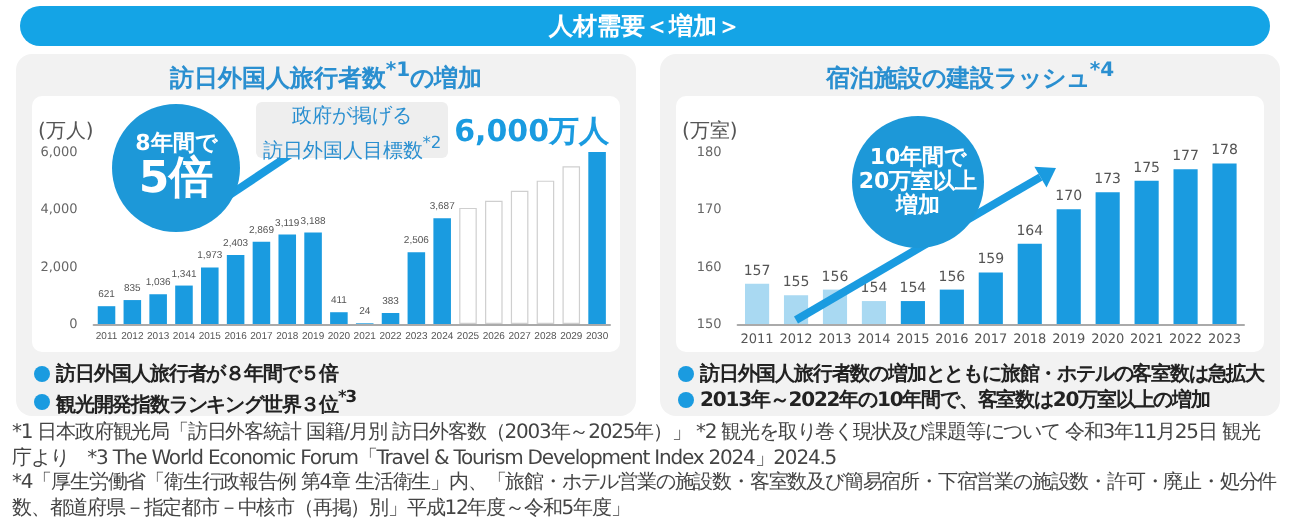 The width and height of the screenshot is (1290, 524). What do you see at coordinates (955, 400) in the screenshot?
I see `text: 2013年～2022年の10年間で、客室数は20万室以上の増加` at bounding box center [955, 400].